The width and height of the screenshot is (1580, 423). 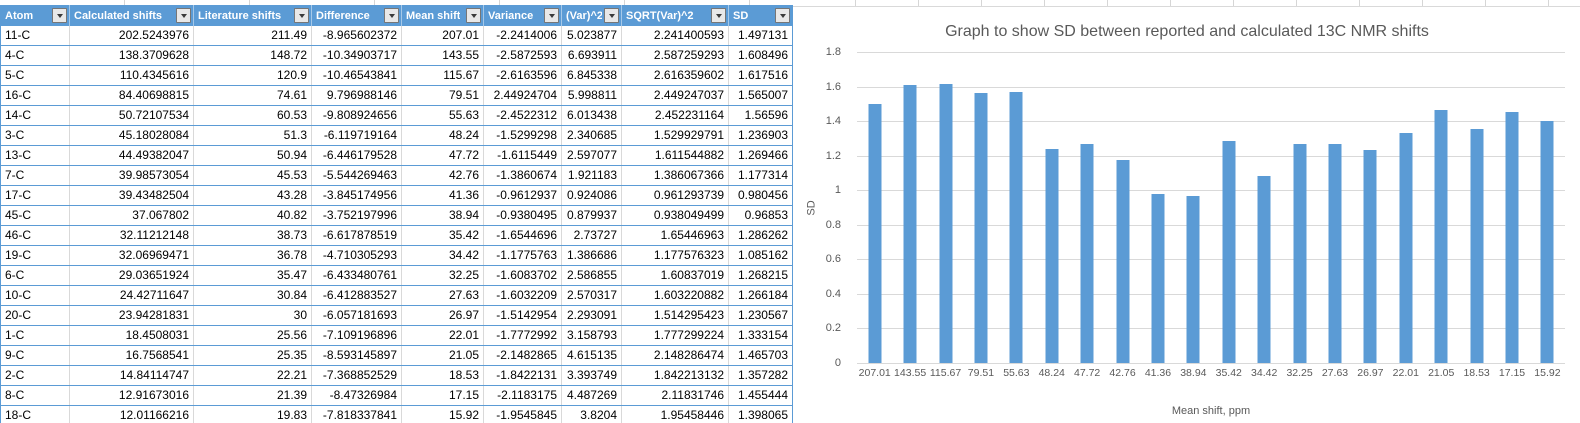 What do you see at coordinates (131, 175) in the screenshot?
I see `table-cell: 39.98573054` at bounding box center [131, 175].